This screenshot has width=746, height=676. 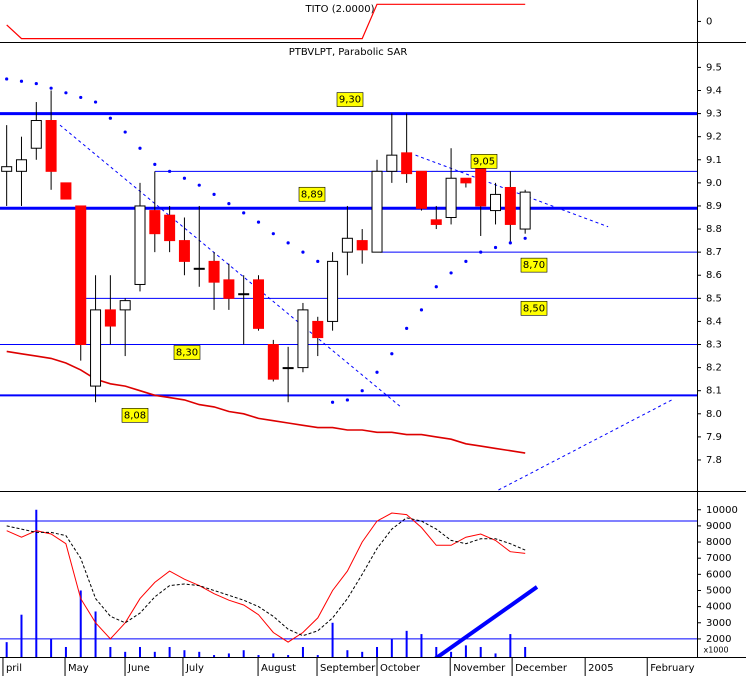 What do you see at coordinates (718, 574) in the screenshot?
I see `y-tick-label: 6000` at bounding box center [718, 574].